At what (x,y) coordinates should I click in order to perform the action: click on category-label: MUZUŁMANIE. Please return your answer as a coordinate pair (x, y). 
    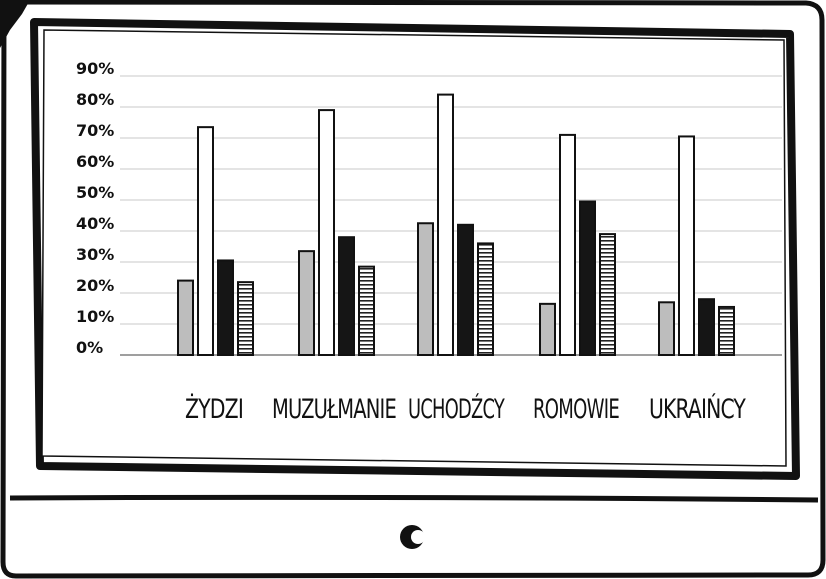
    Looking at the image, I should click on (334, 409).